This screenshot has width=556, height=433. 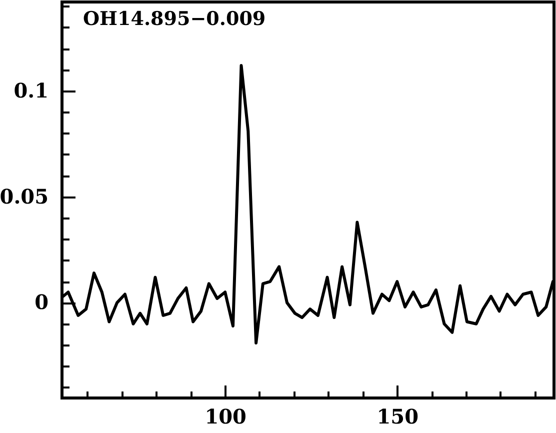 What do you see at coordinates (225, 416) in the screenshot?
I see `x-tick-label: 100` at bounding box center [225, 416].